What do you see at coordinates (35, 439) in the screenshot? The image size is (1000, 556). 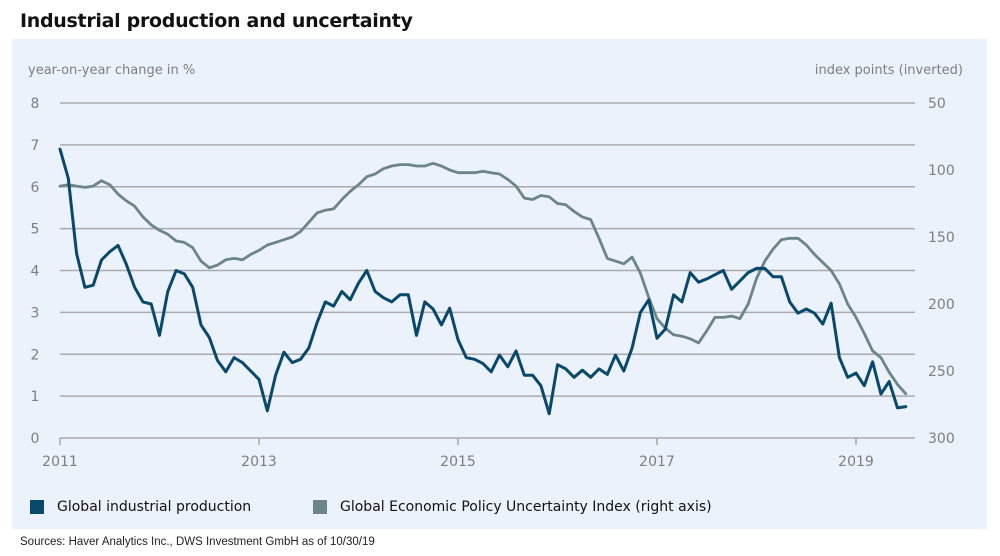 I see `y-tick-label: 0` at bounding box center [35, 439].